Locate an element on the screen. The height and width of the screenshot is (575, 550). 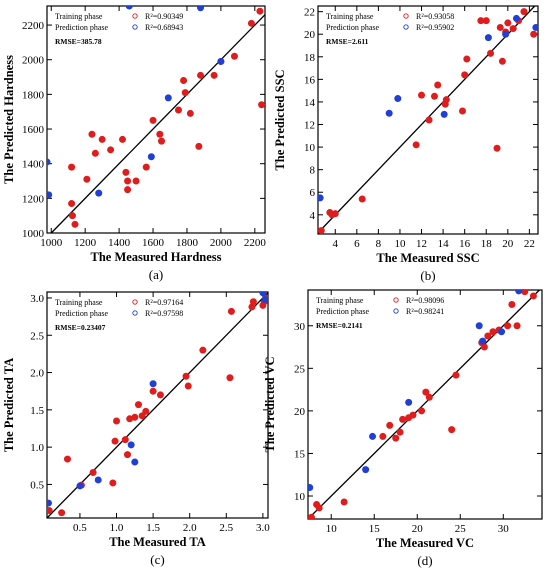
x-tick-label: 1.5 is located at coordinates (153, 528).